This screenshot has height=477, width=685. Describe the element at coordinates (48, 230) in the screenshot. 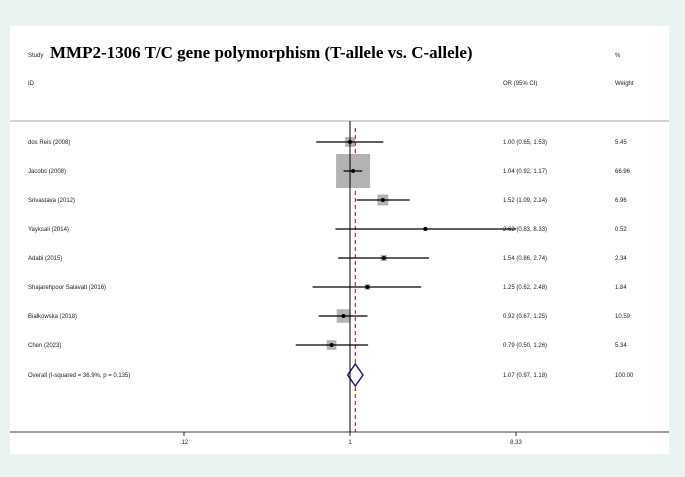

I see `study-id-label: Yayksali (2014)` at that location.